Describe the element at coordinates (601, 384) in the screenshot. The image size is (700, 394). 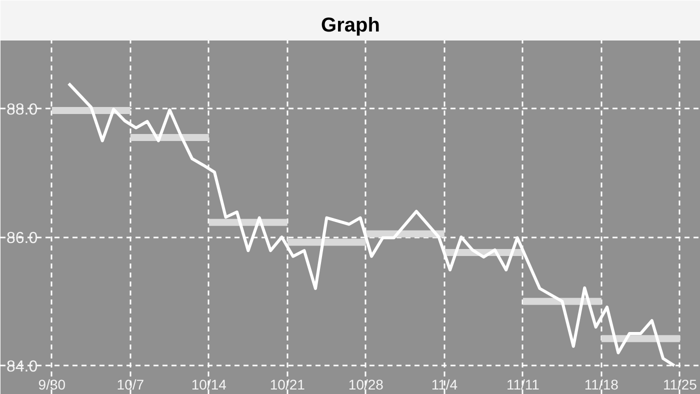
I see `x-tick-label: 11/18` at that location.